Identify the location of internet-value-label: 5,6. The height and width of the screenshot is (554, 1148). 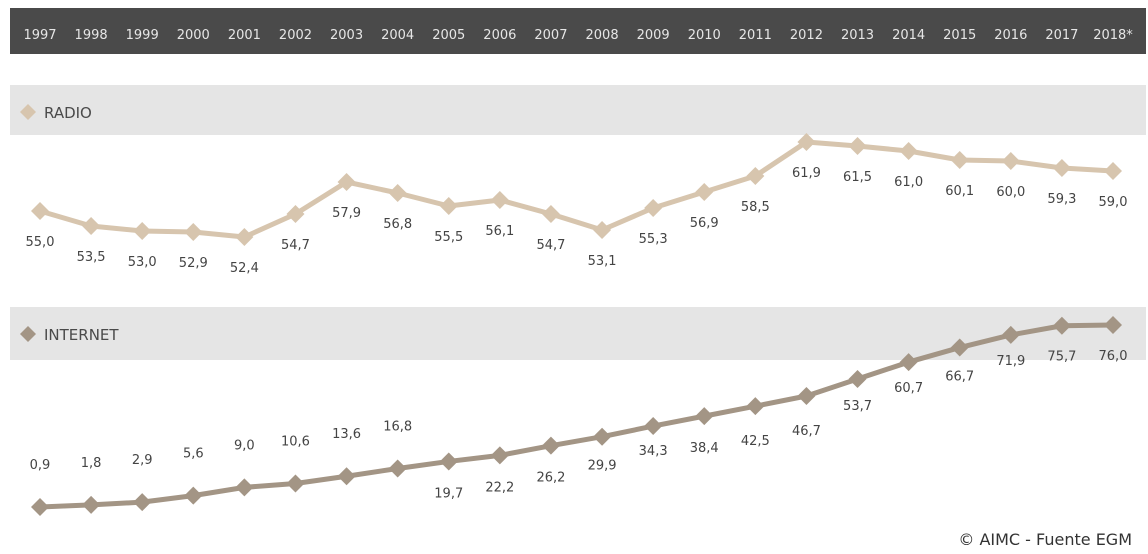
(193, 454).